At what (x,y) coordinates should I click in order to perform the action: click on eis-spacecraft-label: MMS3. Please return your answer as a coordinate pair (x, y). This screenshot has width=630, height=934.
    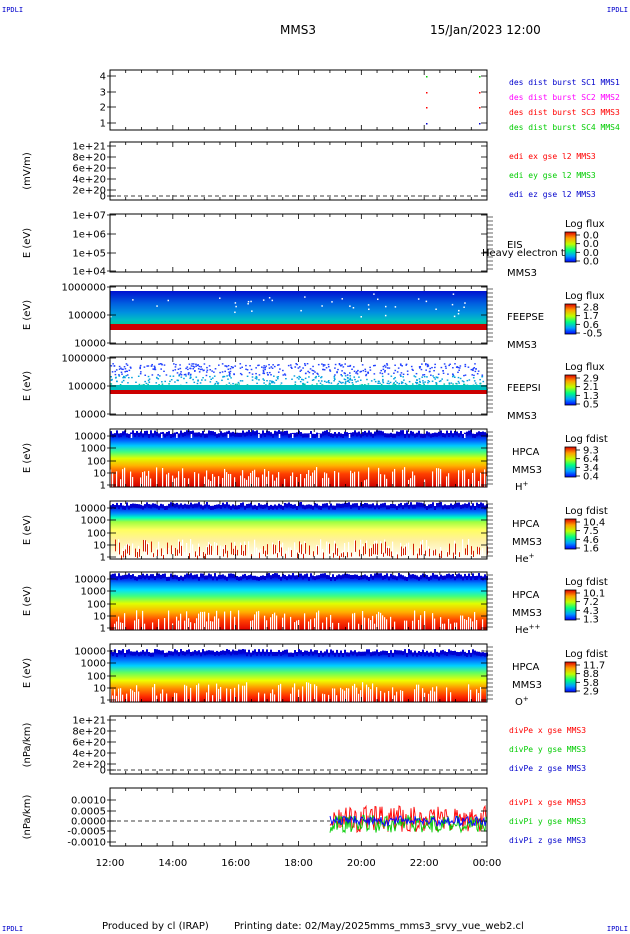
    Looking at the image, I should click on (522, 273).